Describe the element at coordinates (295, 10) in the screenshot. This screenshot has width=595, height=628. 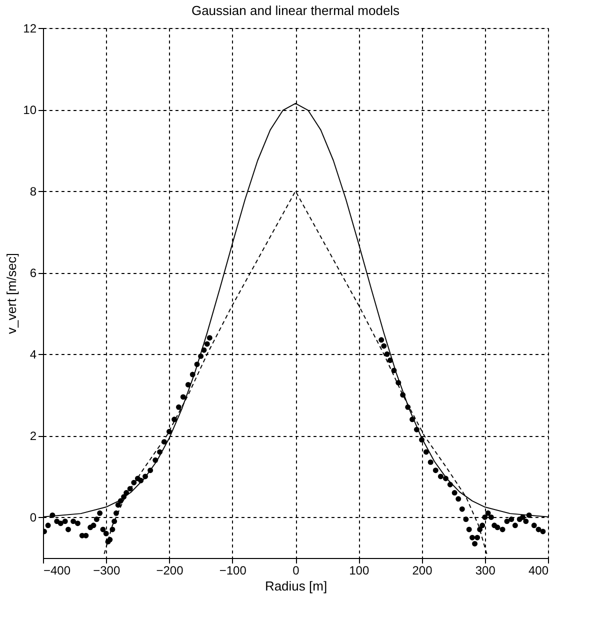
I see `chart-title: Gaussian and linear thermal models` at that location.